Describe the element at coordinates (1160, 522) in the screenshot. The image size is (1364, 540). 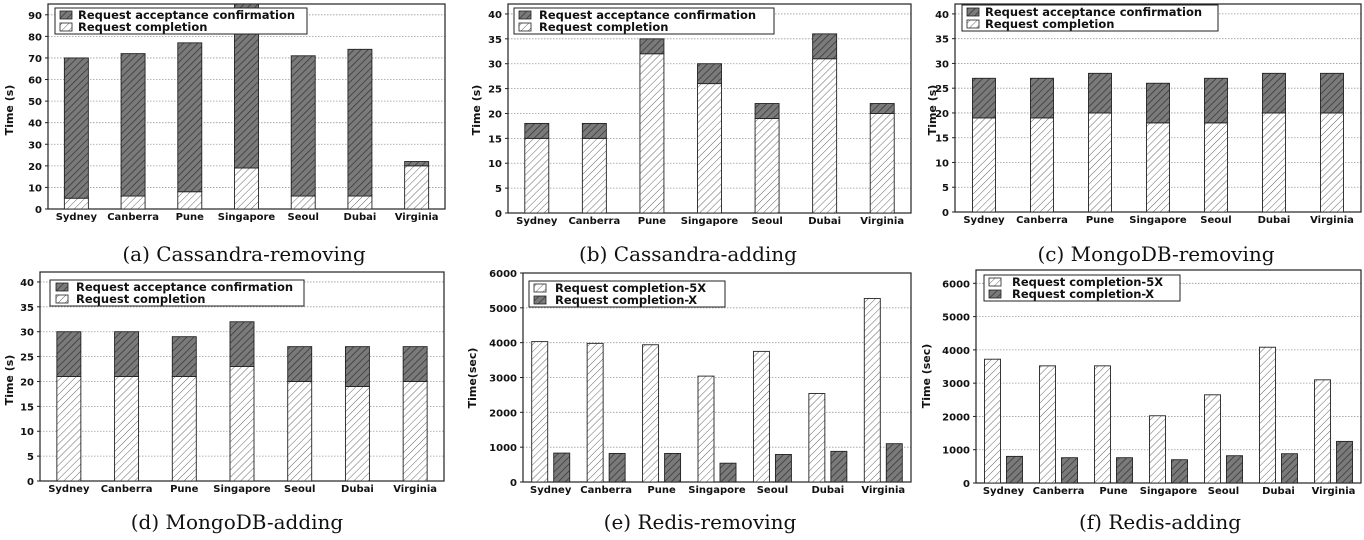
I see `caption-f: (f) Redis-adding` at that location.